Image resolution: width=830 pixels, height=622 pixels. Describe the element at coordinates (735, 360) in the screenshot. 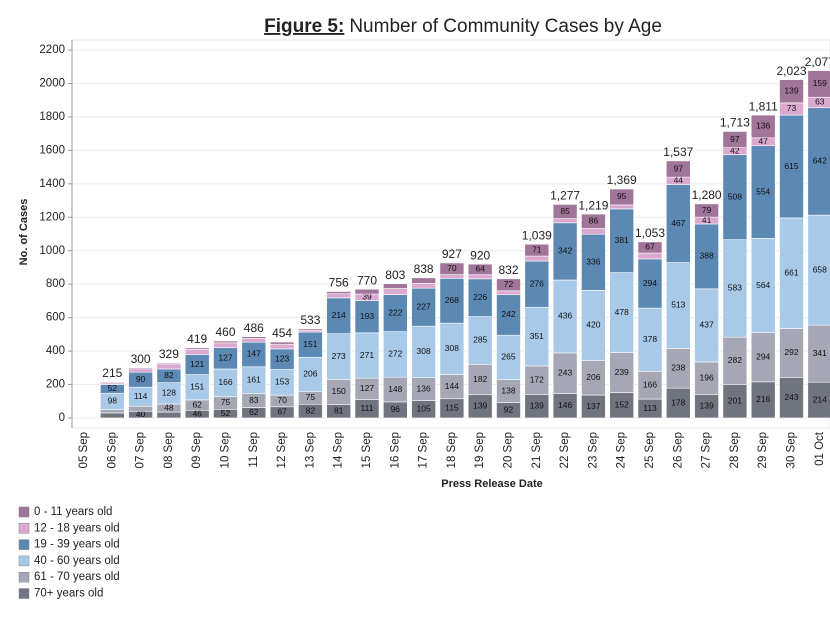

I see `segment-label: 282` at that location.